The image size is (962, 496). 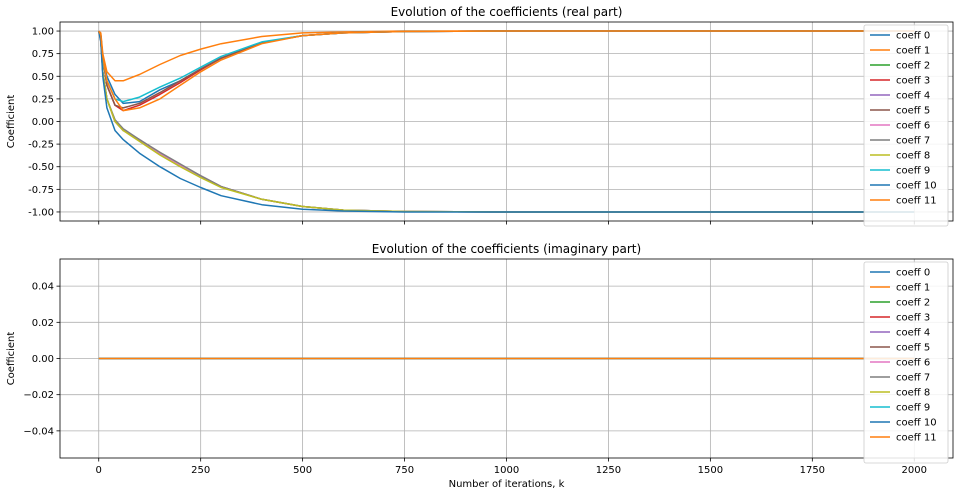 I want to click on y-tick-label: 0.04, so click(x=43, y=287).